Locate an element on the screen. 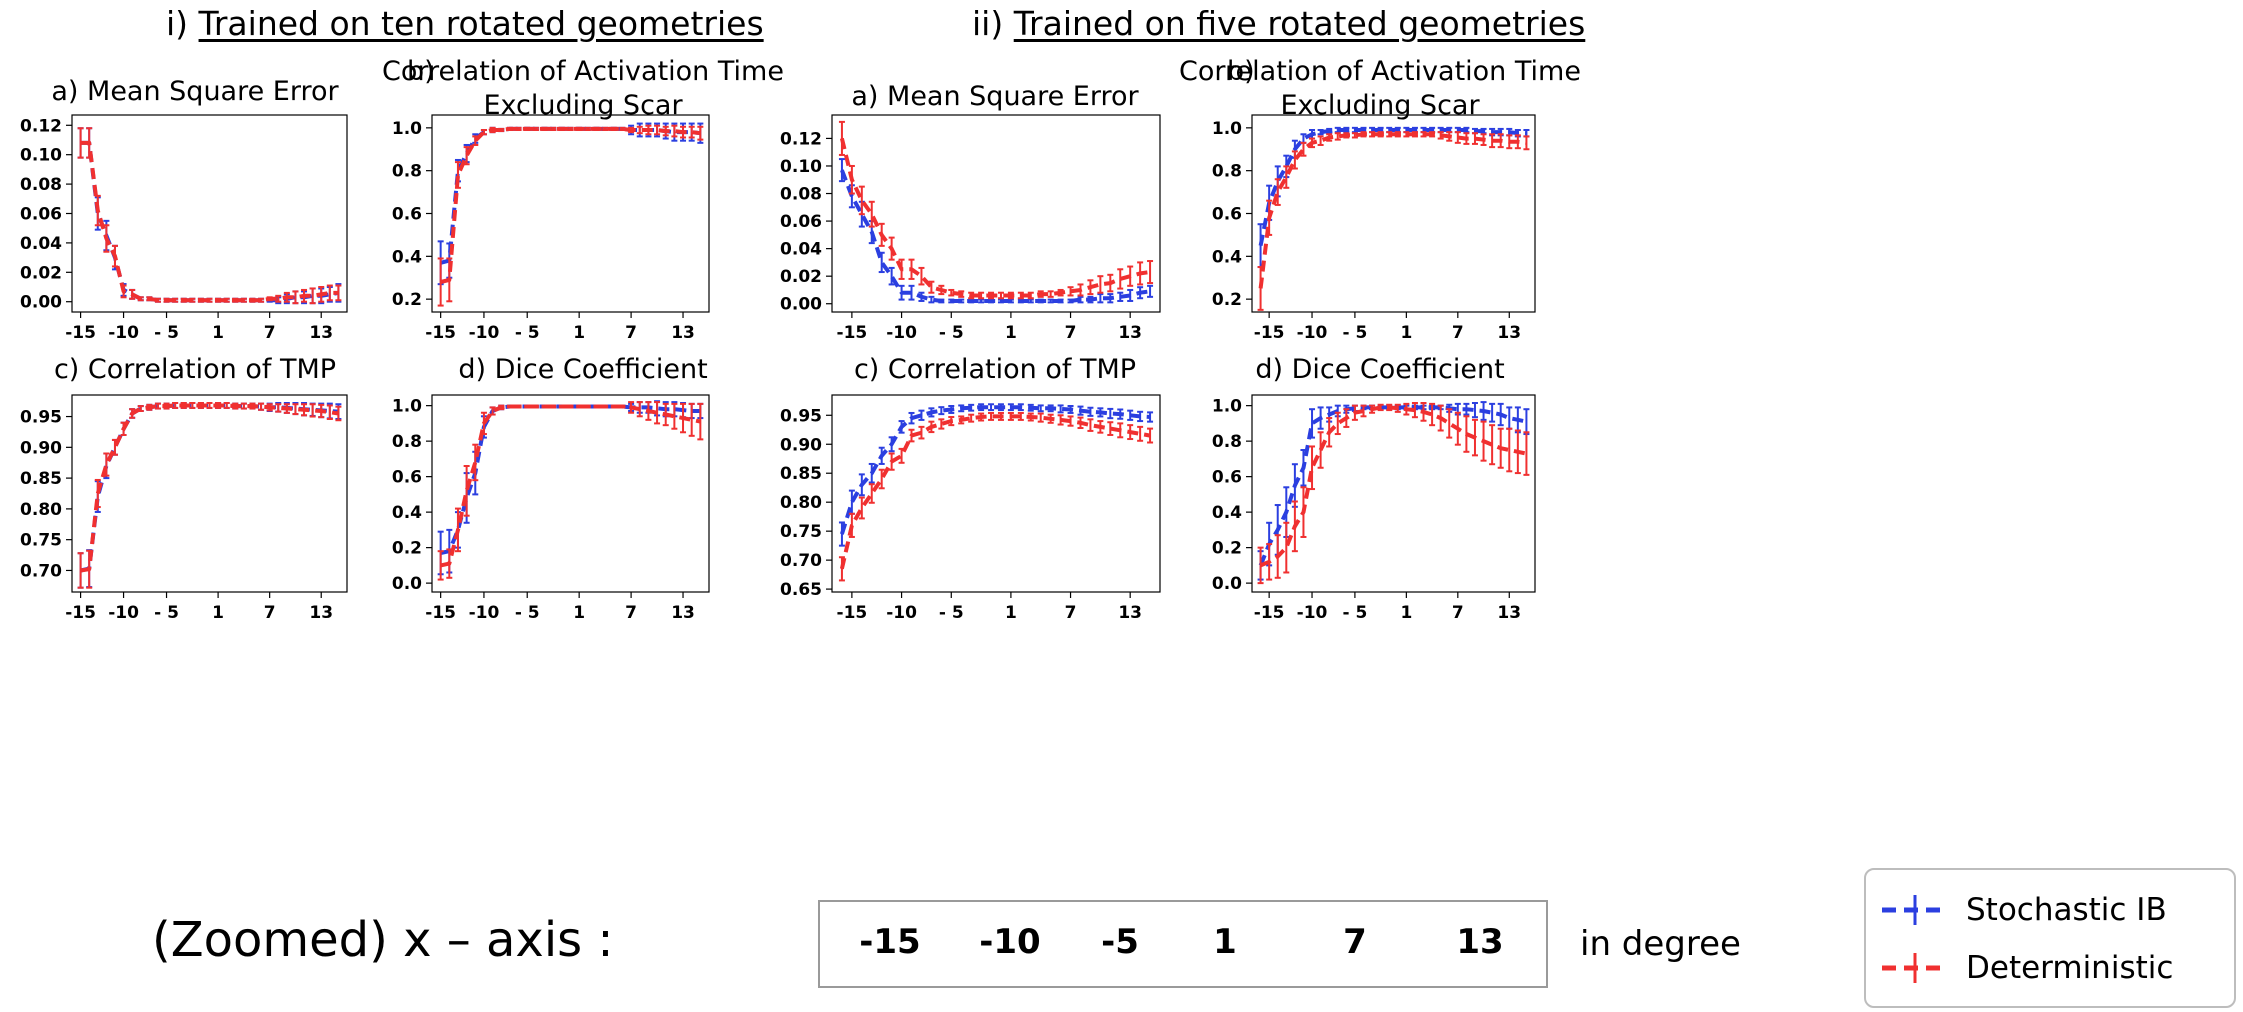  x-tick-label: -15 is located at coordinates (80, 333).